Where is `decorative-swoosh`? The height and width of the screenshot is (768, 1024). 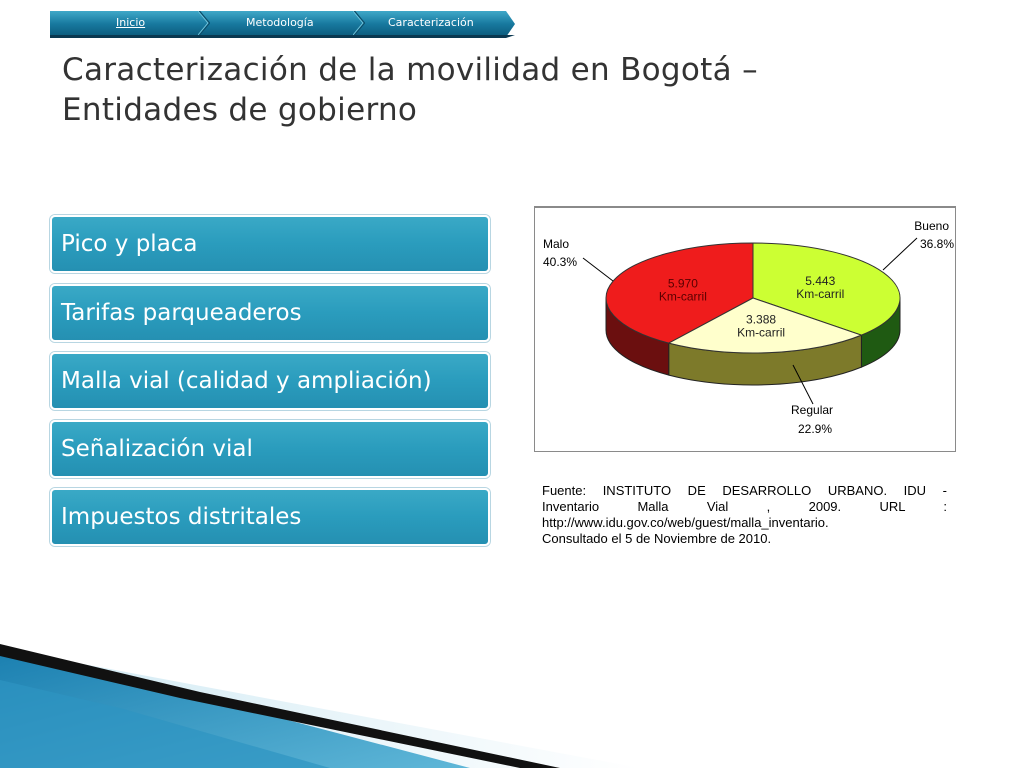
decorative-swoosh is located at coordinates (320, 706).